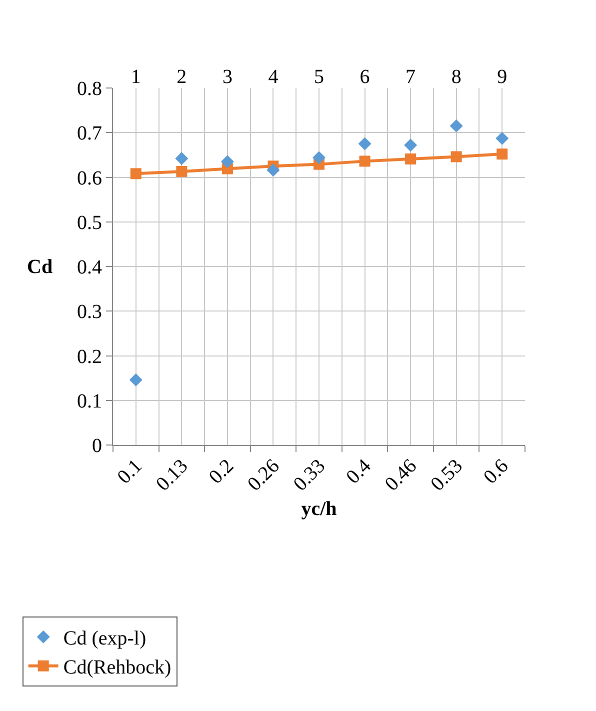 Image resolution: width=596 pixels, height=711 pixels. I want to click on x2-tick-label: 8, so click(456, 77).